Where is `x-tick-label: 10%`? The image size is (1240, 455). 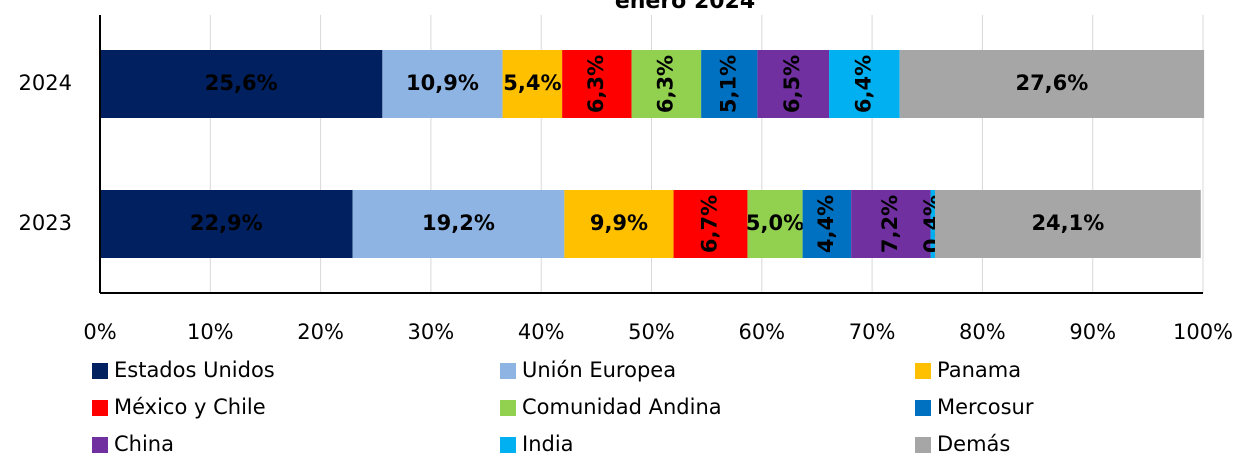
x-tick-label: 10% is located at coordinates (210, 332).